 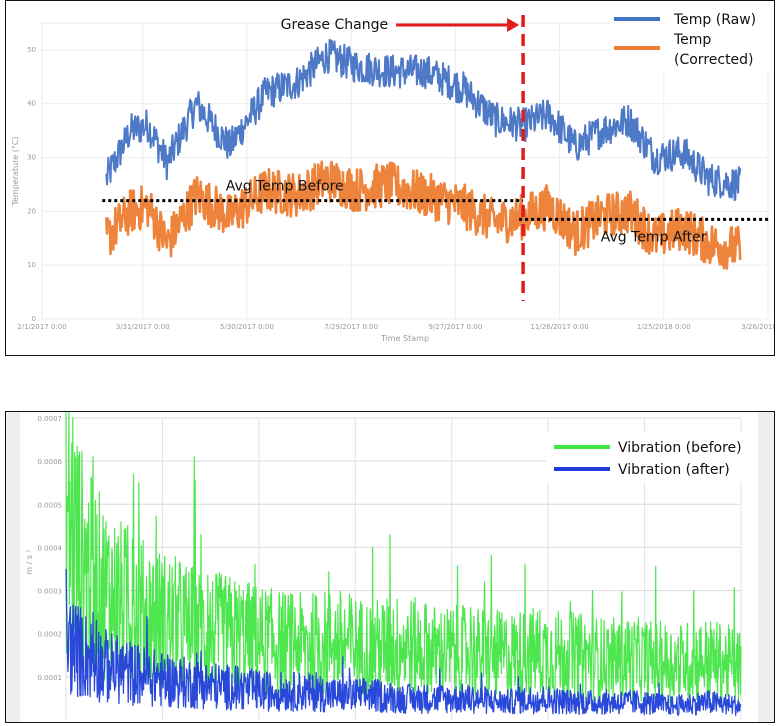 I want to click on temperature-legend: Temp (Raw) Temp (Corrected), so click(x=690, y=38).